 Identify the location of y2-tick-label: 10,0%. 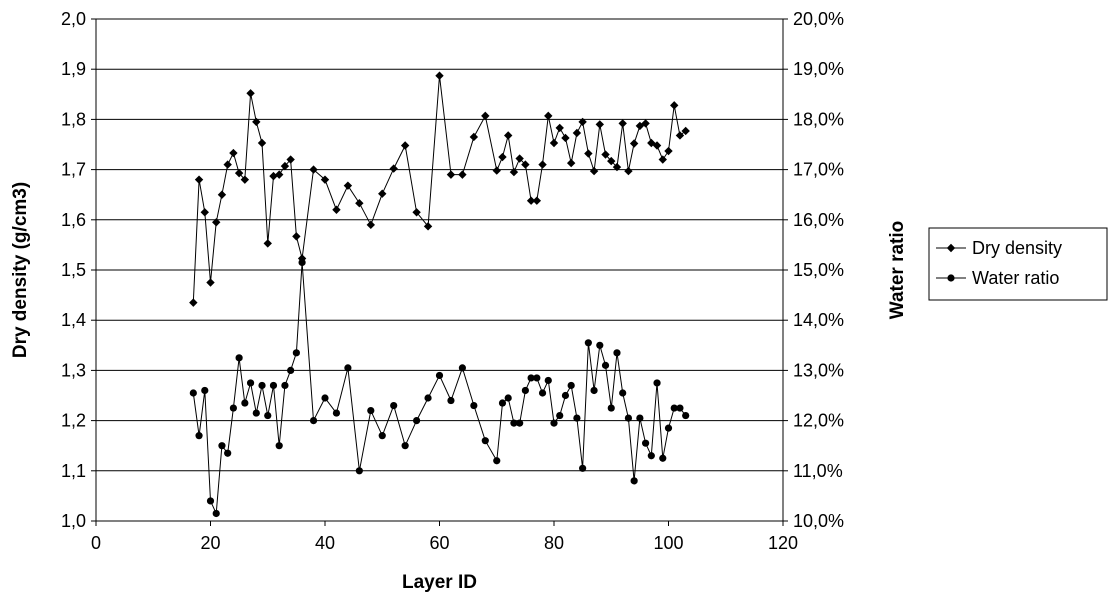
(818, 521).